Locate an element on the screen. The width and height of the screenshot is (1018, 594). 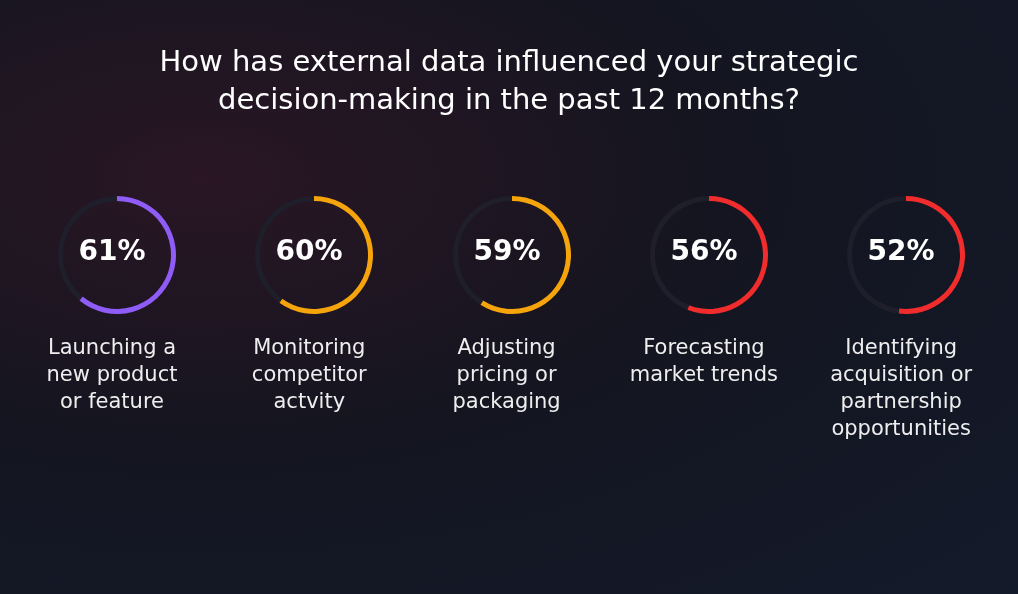
text: 59% is located at coordinates (507, 250).